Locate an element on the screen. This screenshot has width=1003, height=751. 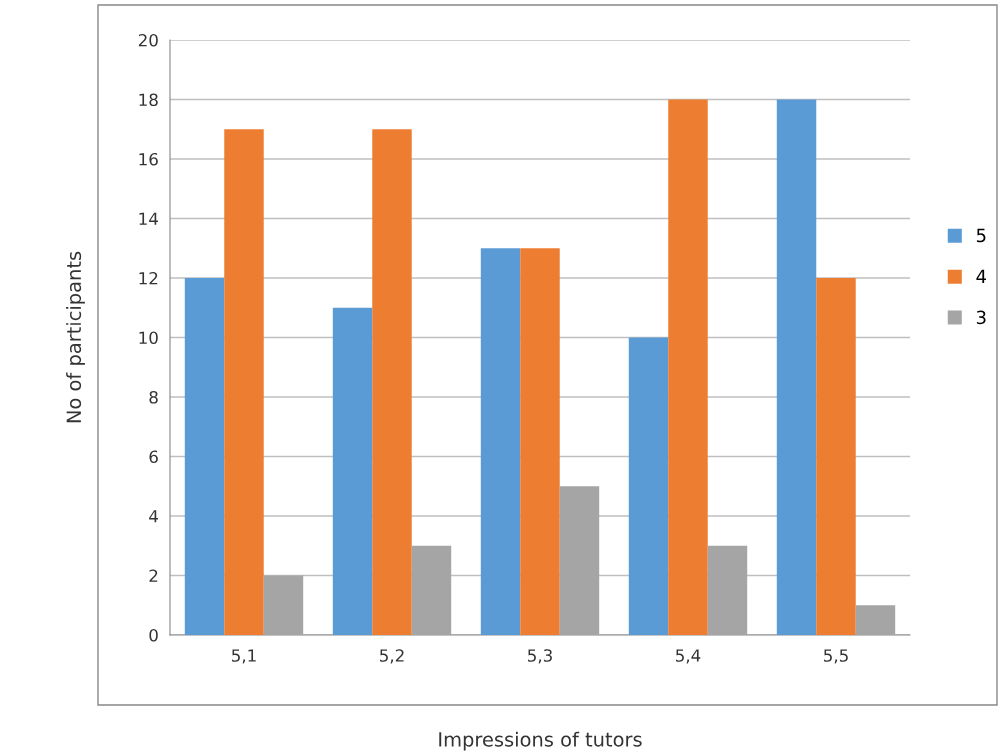
y-tick-label: 2 is located at coordinates (153, 575).